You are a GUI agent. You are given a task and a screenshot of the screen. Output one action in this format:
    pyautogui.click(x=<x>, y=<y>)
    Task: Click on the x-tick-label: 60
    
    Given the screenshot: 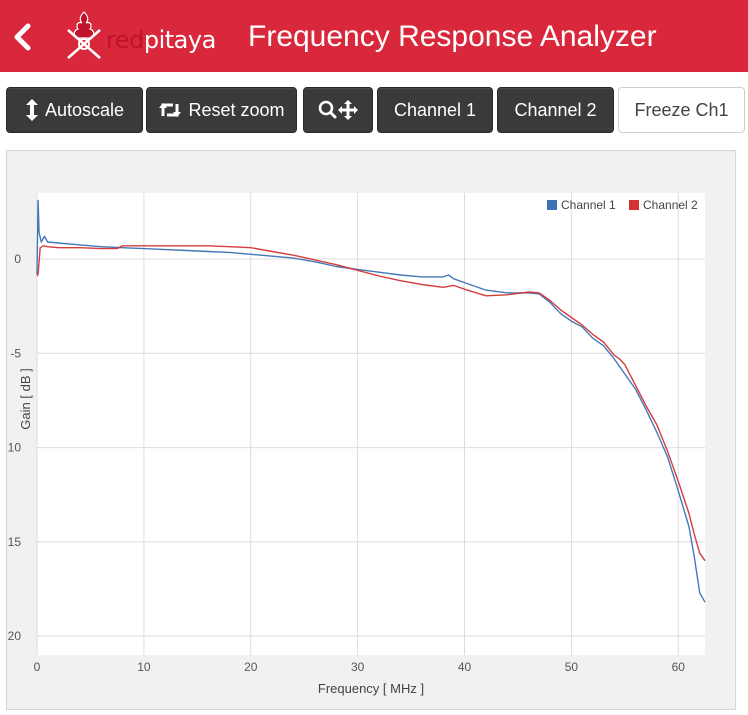 What is the action you would take?
    pyautogui.click(x=679, y=667)
    